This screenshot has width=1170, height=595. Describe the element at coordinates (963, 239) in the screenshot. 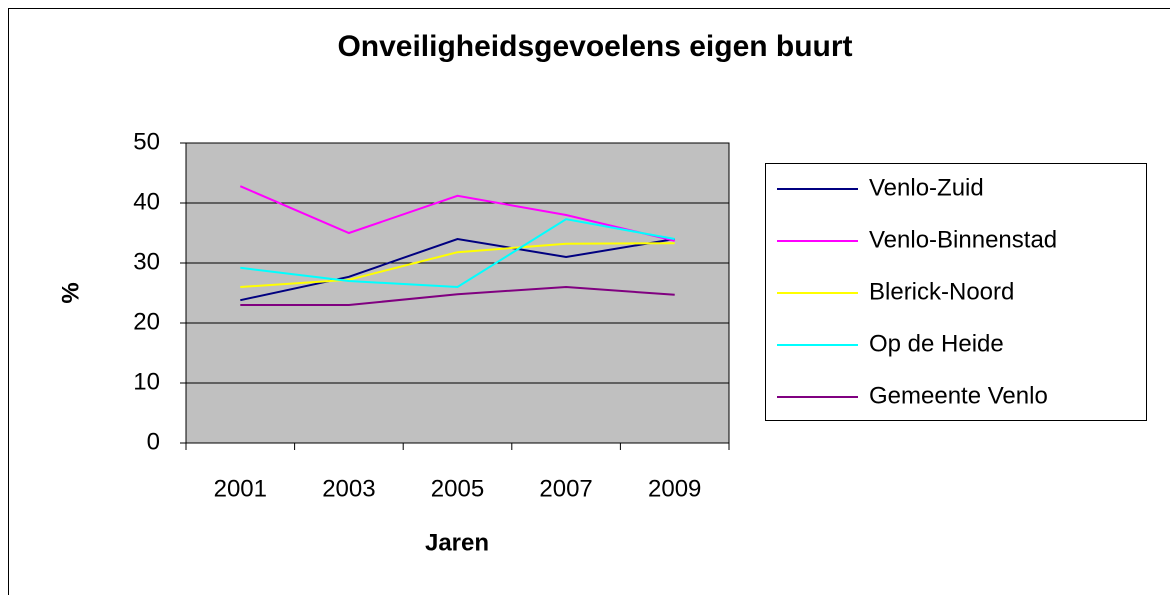

I see `legend-label: Venlo-Binnenstad` at that location.